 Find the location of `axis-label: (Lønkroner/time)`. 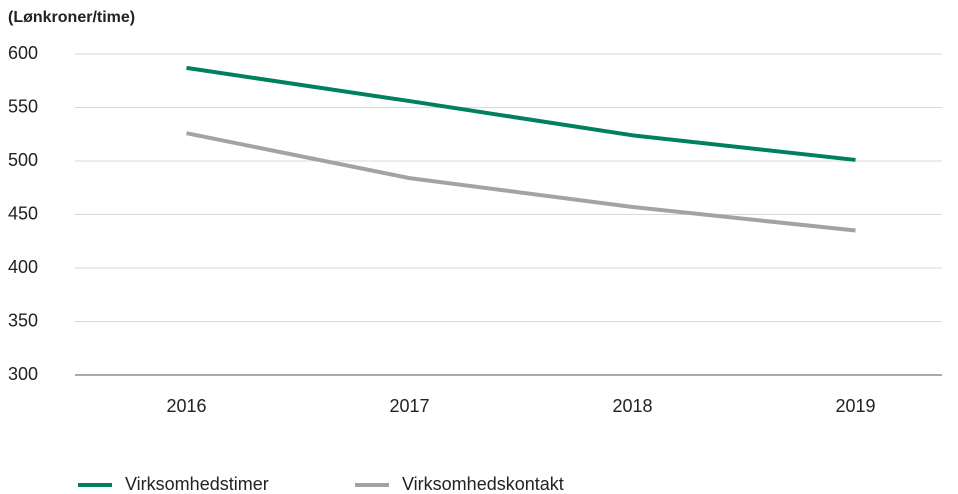

axis-label: (Lønkroner/time) is located at coordinates (71, 17).